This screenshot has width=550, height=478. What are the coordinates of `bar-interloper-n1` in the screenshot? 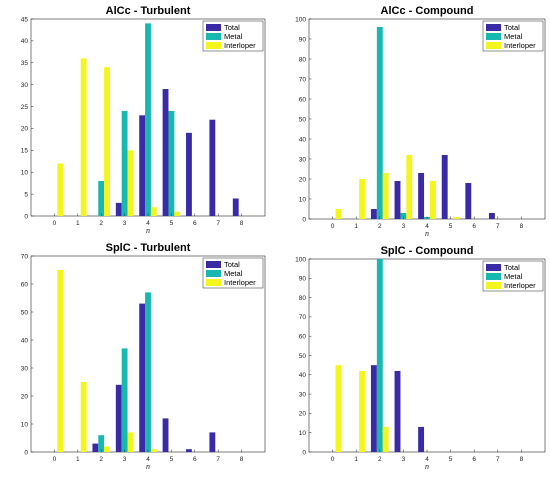 It's located at (83, 137).